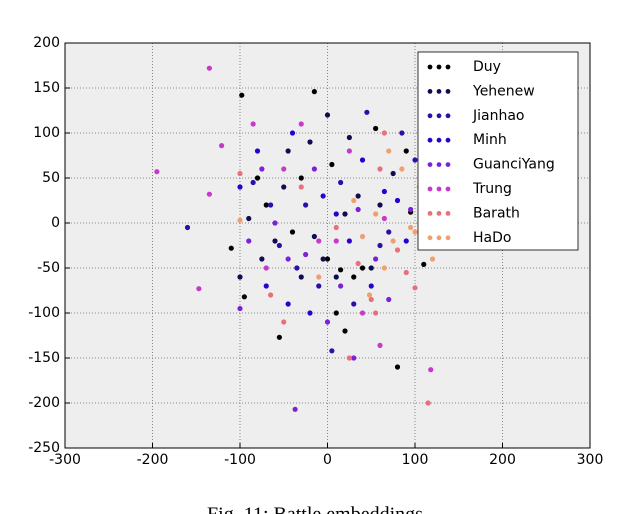 This screenshot has height=514, width=630. What do you see at coordinates (498, 151) in the screenshot?
I see `legend-box` at bounding box center [498, 151].